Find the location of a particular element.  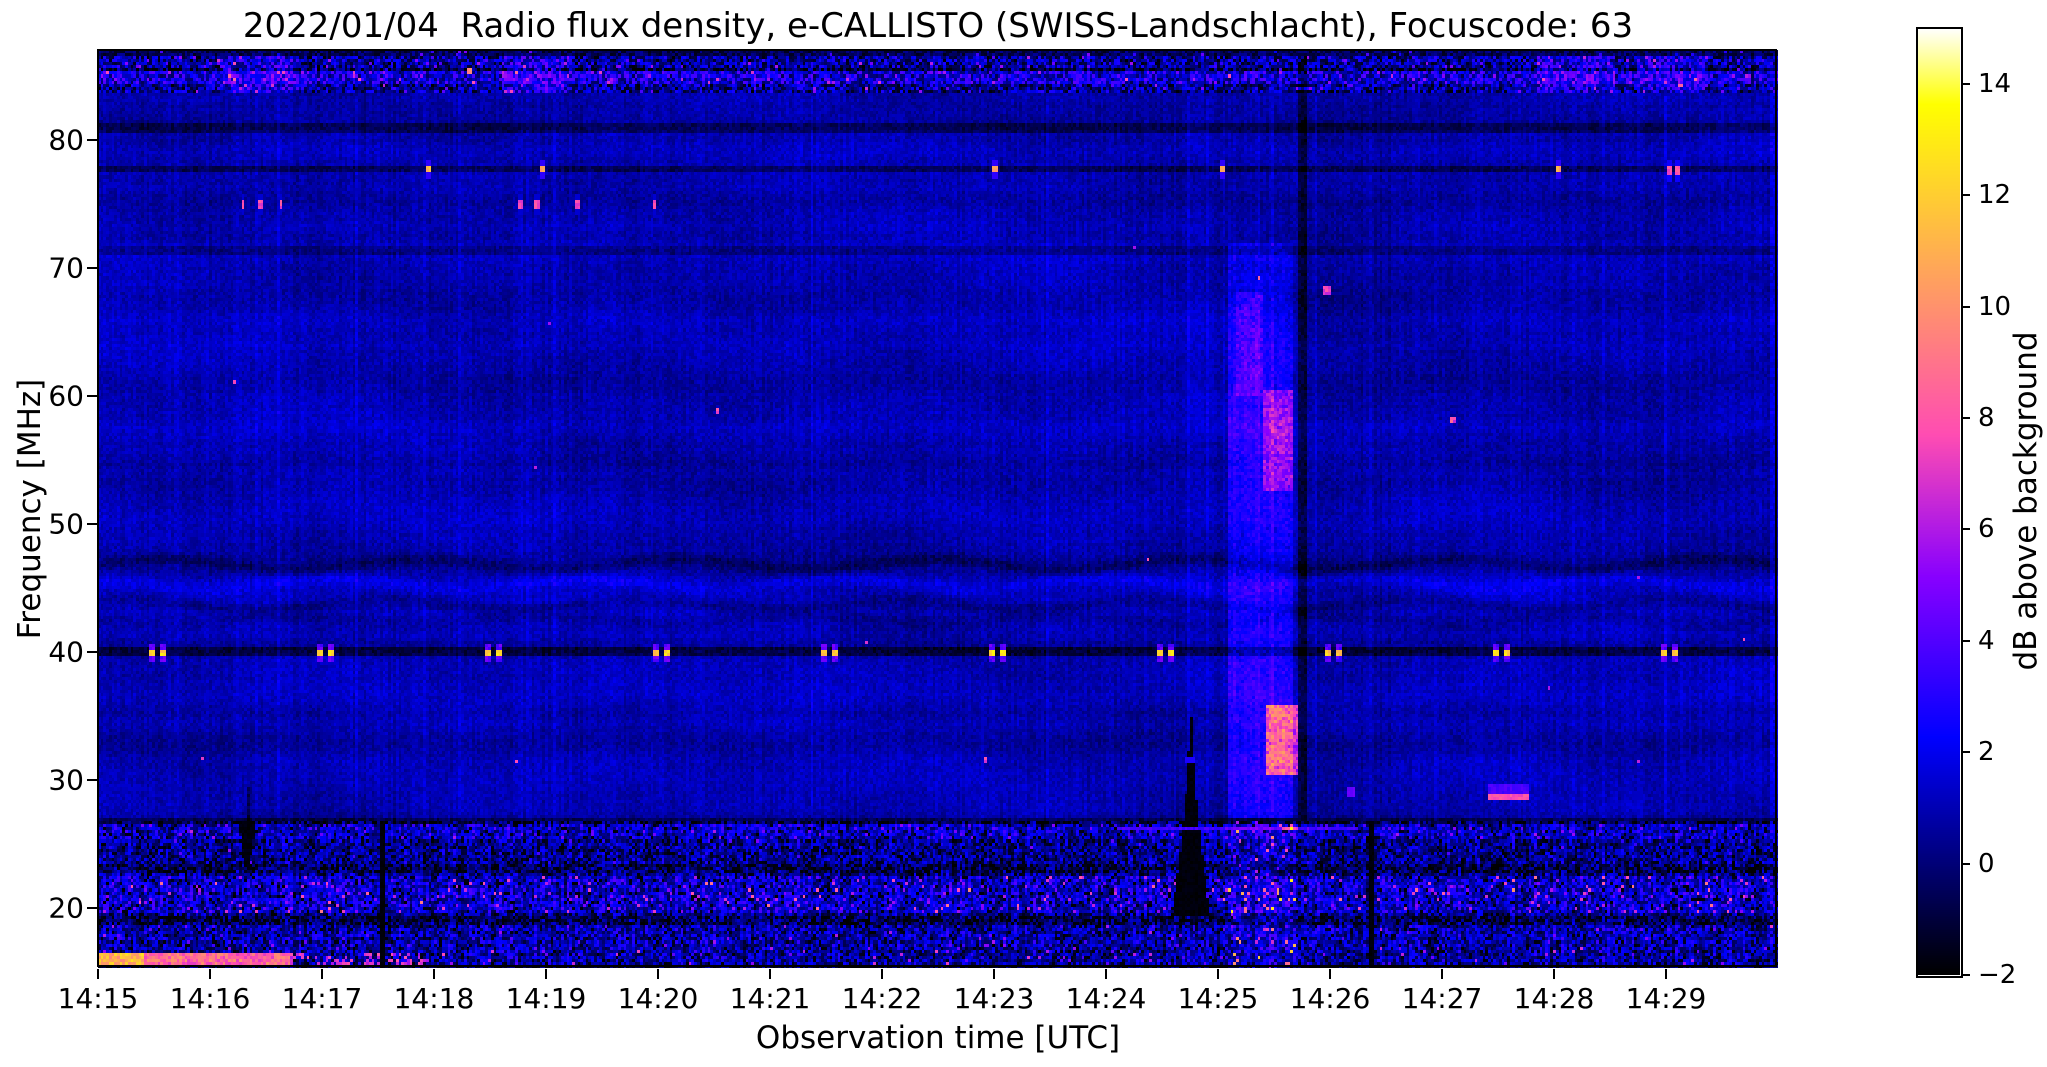

x-tick-label: 14:17 is located at coordinates (322, 998).